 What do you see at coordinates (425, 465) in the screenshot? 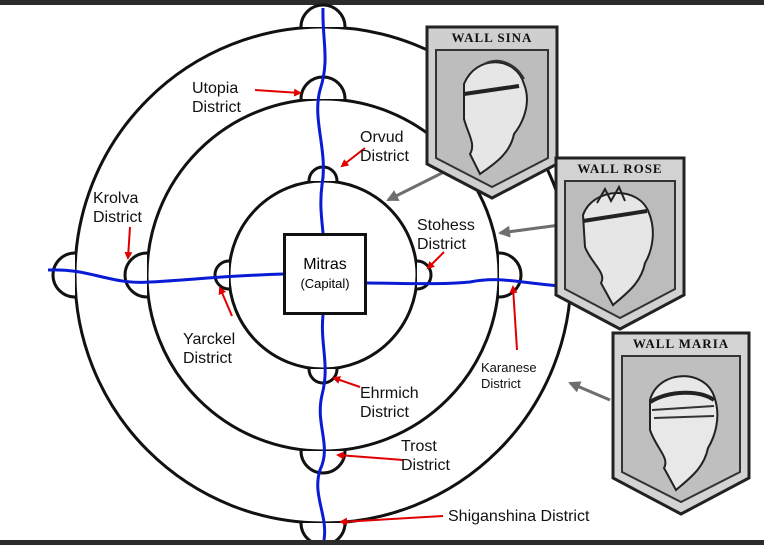
I see `trost-suffix: District` at bounding box center [425, 465].